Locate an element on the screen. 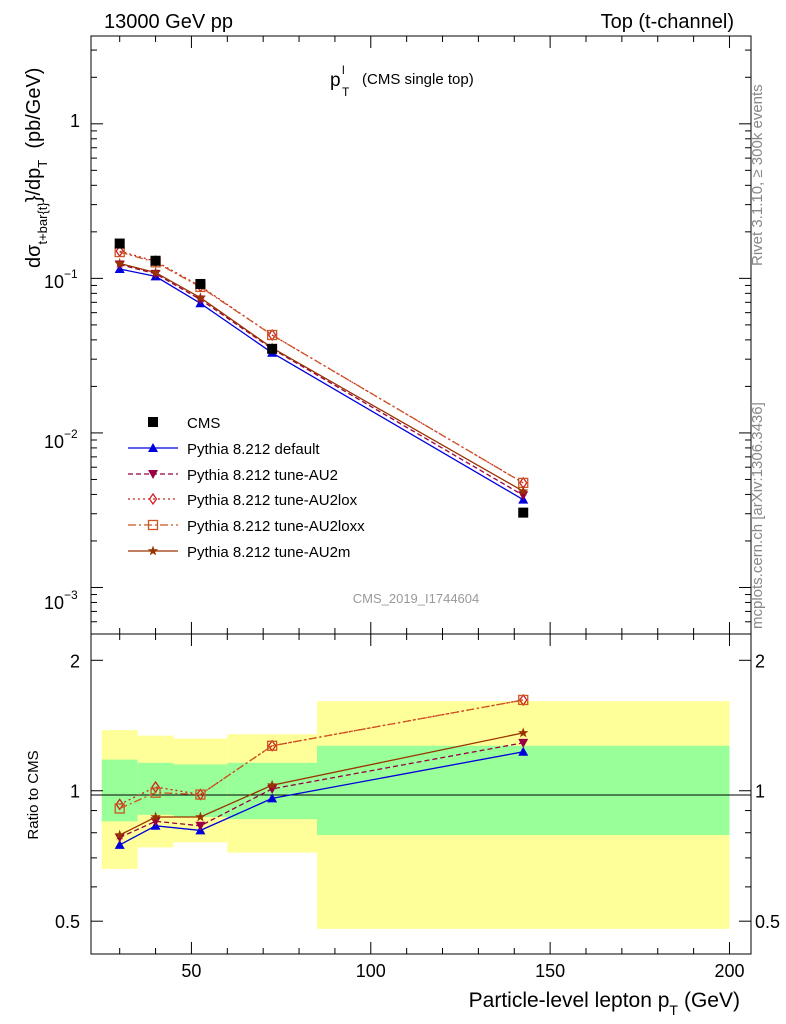 The image size is (786, 1024). legend-label-au2lox: Pythia 8.212 tune-AU2lox is located at coordinates (272, 500).